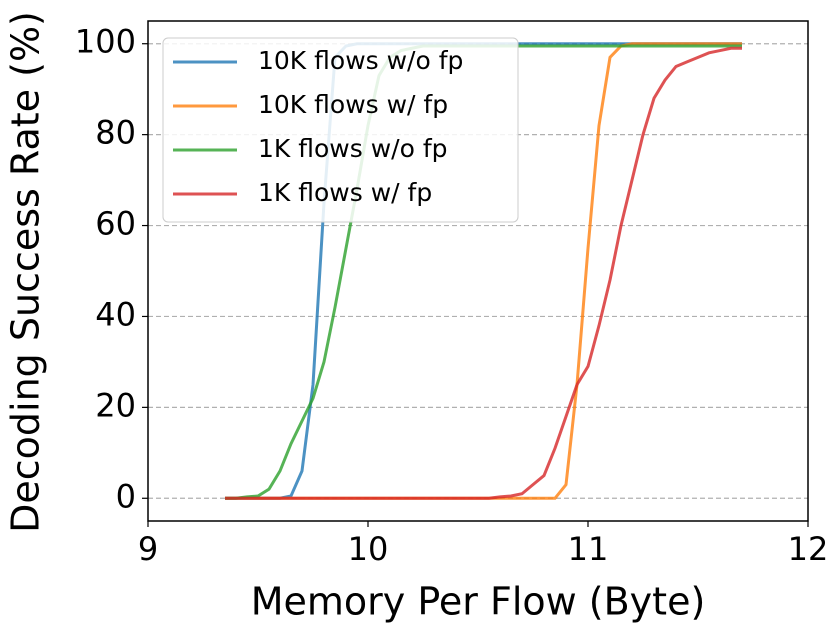 The height and width of the screenshot is (630, 831). Describe the element at coordinates (115, 314) in the screenshot. I see `y-tick-label: 40` at that location.